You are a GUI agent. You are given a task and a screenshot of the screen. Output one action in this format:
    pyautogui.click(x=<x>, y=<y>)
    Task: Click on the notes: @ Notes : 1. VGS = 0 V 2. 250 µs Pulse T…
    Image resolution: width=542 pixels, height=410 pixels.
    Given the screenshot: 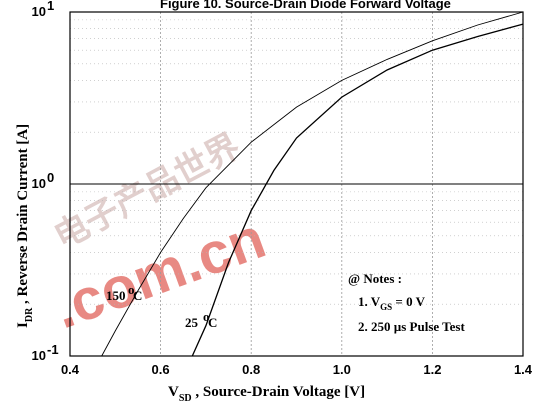 What is the action you would take?
    pyautogui.click(x=406, y=302)
    